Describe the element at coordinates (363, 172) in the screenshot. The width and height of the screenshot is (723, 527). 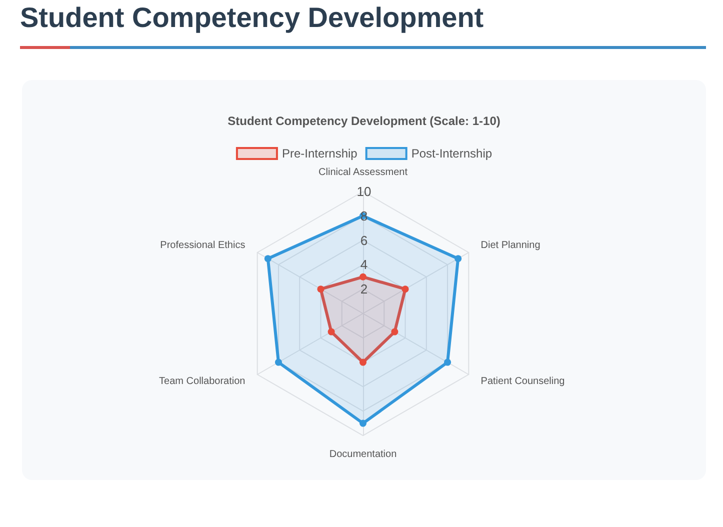
I see `spoke-label: Clinical Assessment` at that location.